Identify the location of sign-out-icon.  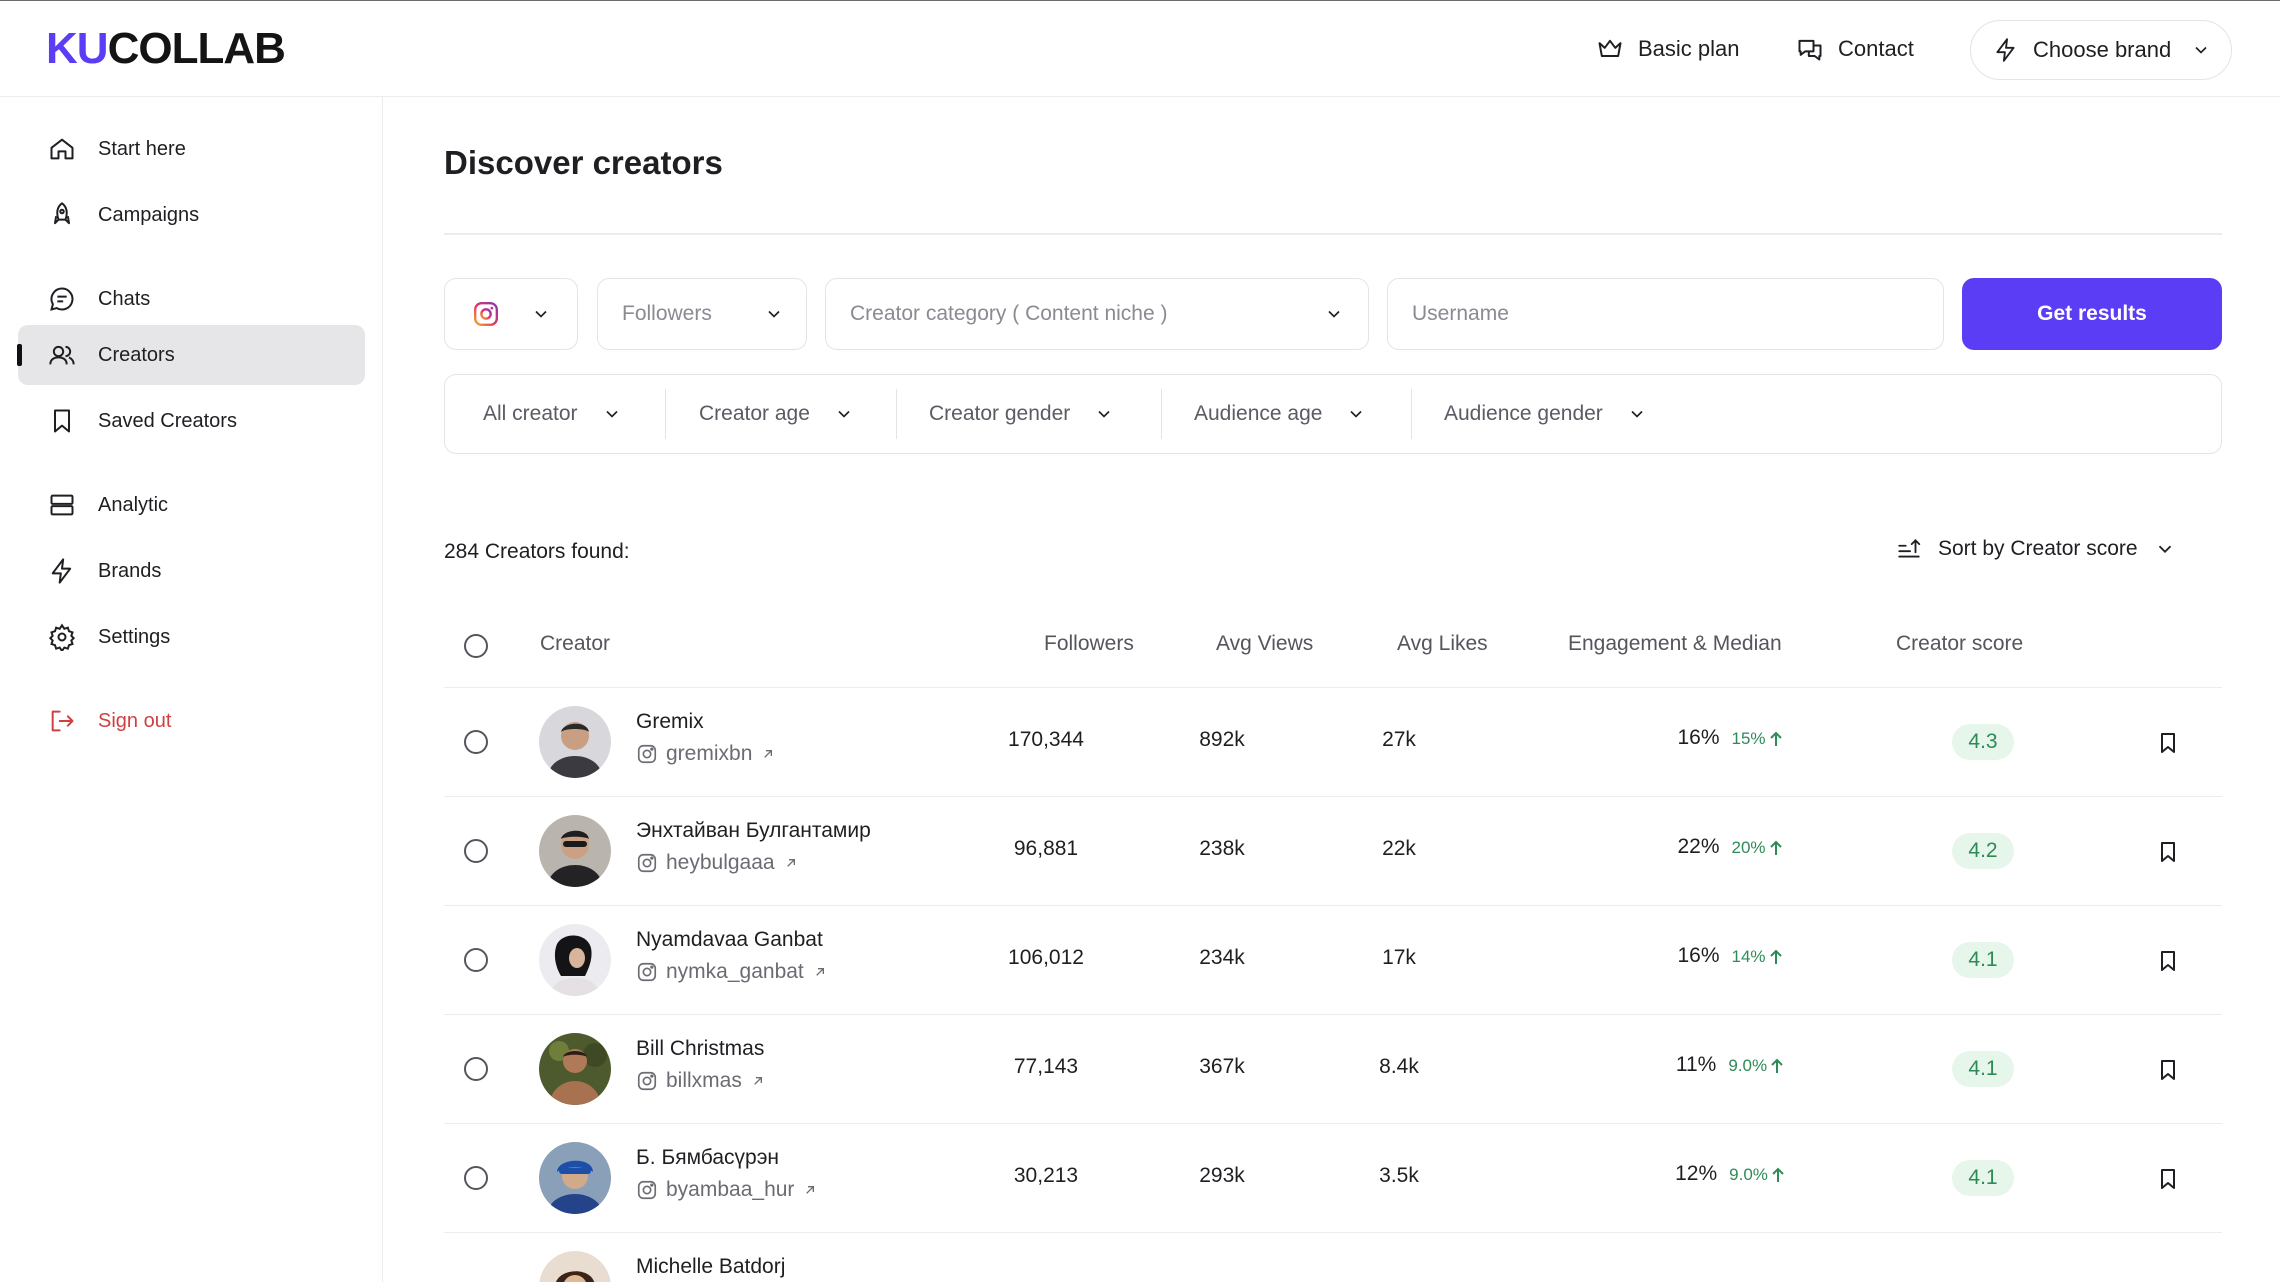
(62, 721).